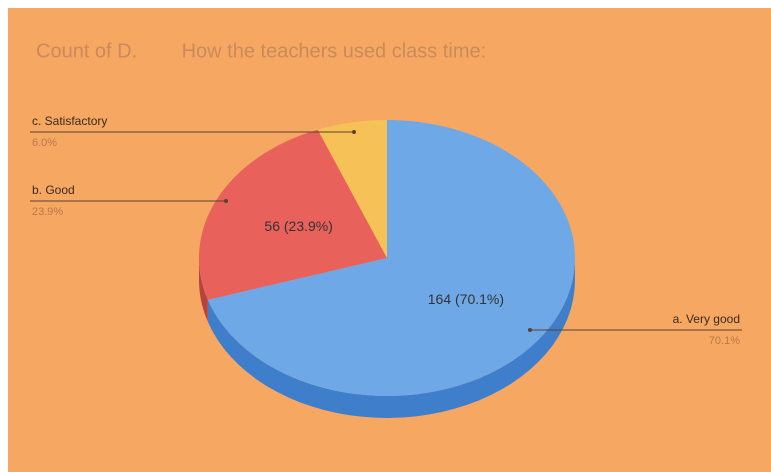 This screenshot has width=771, height=472. Describe the element at coordinates (466, 299) in the screenshot. I see `slice-label: 164 (70.1%)` at that location.